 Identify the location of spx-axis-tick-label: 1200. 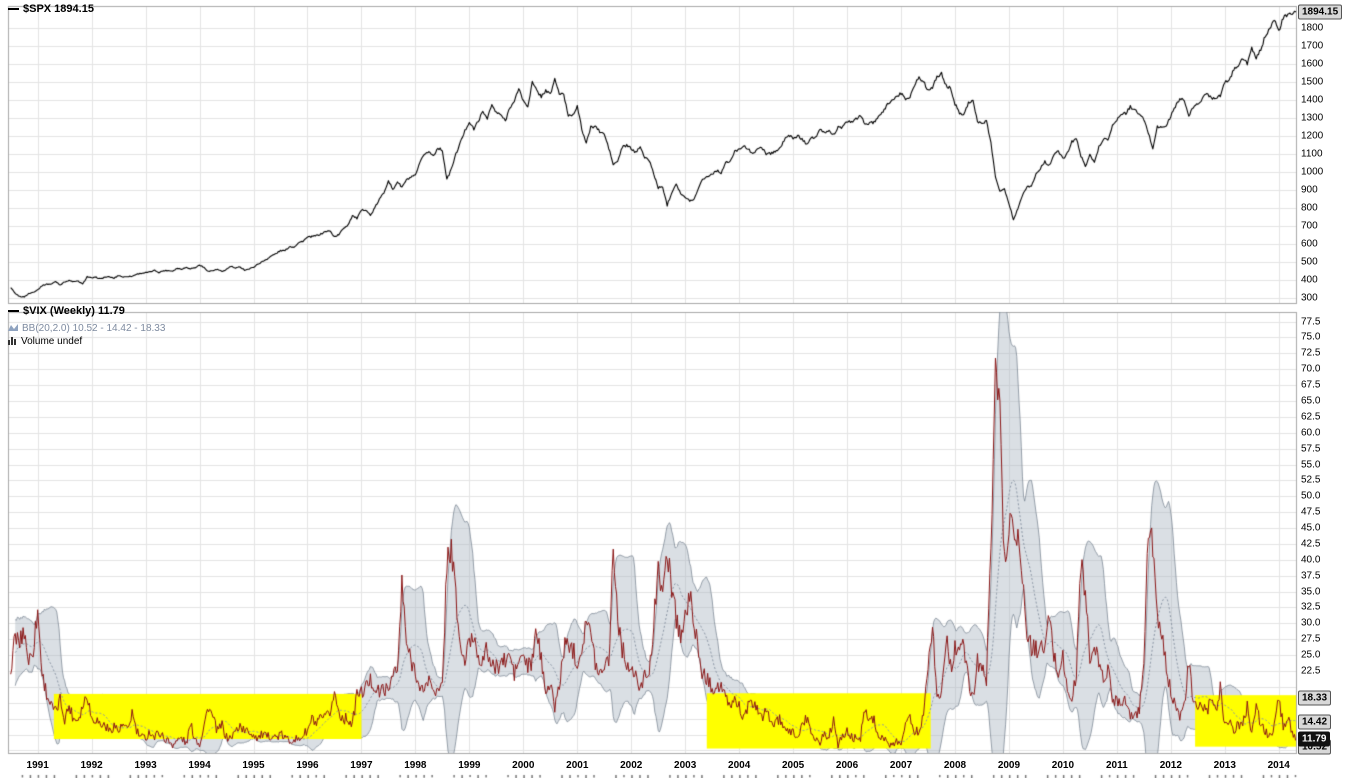
(1312, 136).